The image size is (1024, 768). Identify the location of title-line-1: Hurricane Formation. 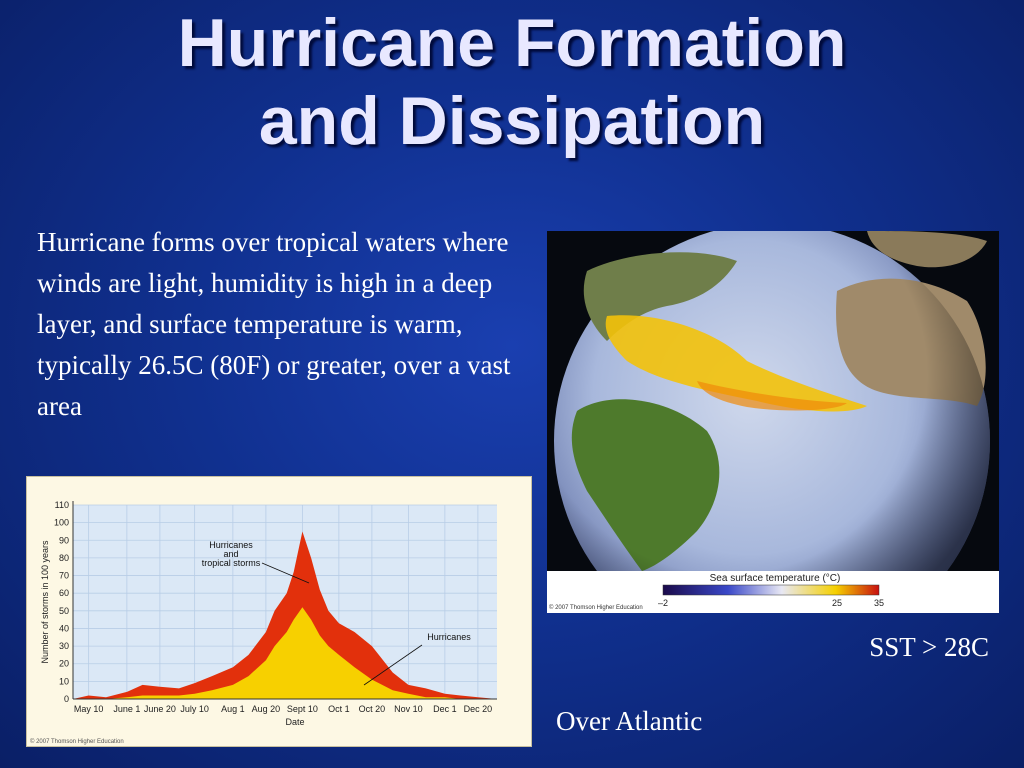
(512, 43).